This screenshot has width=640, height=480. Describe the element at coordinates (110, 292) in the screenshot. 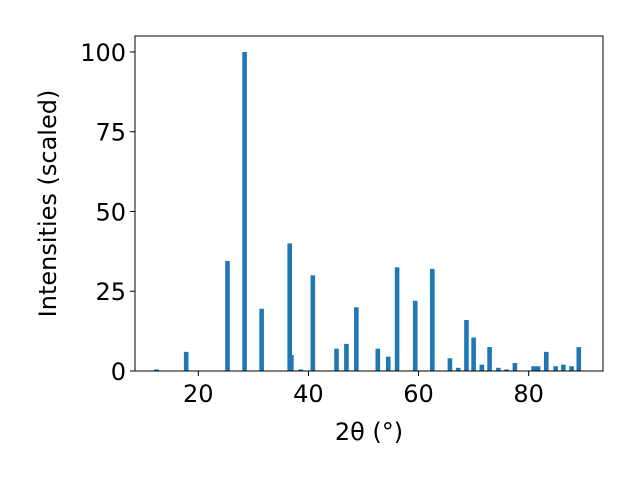

I see `y-tick-label: 25` at that location.